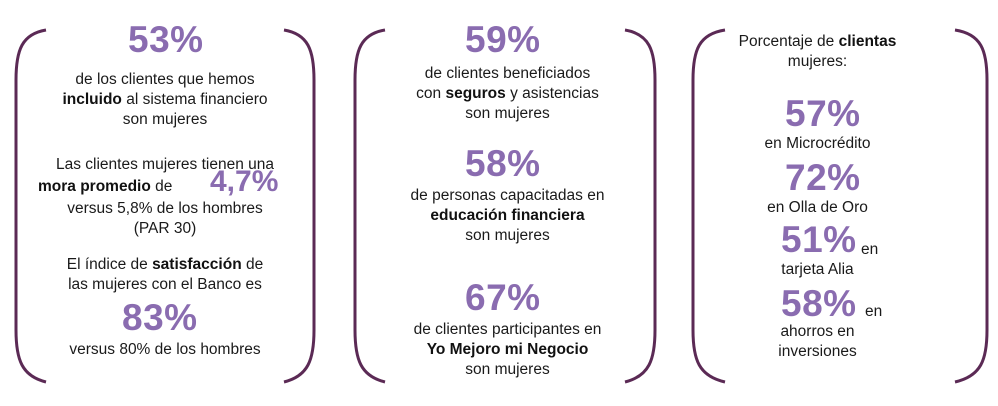 This screenshot has height=406, width=998. I want to click on stat-negocio: 67%, so click(503, 297).